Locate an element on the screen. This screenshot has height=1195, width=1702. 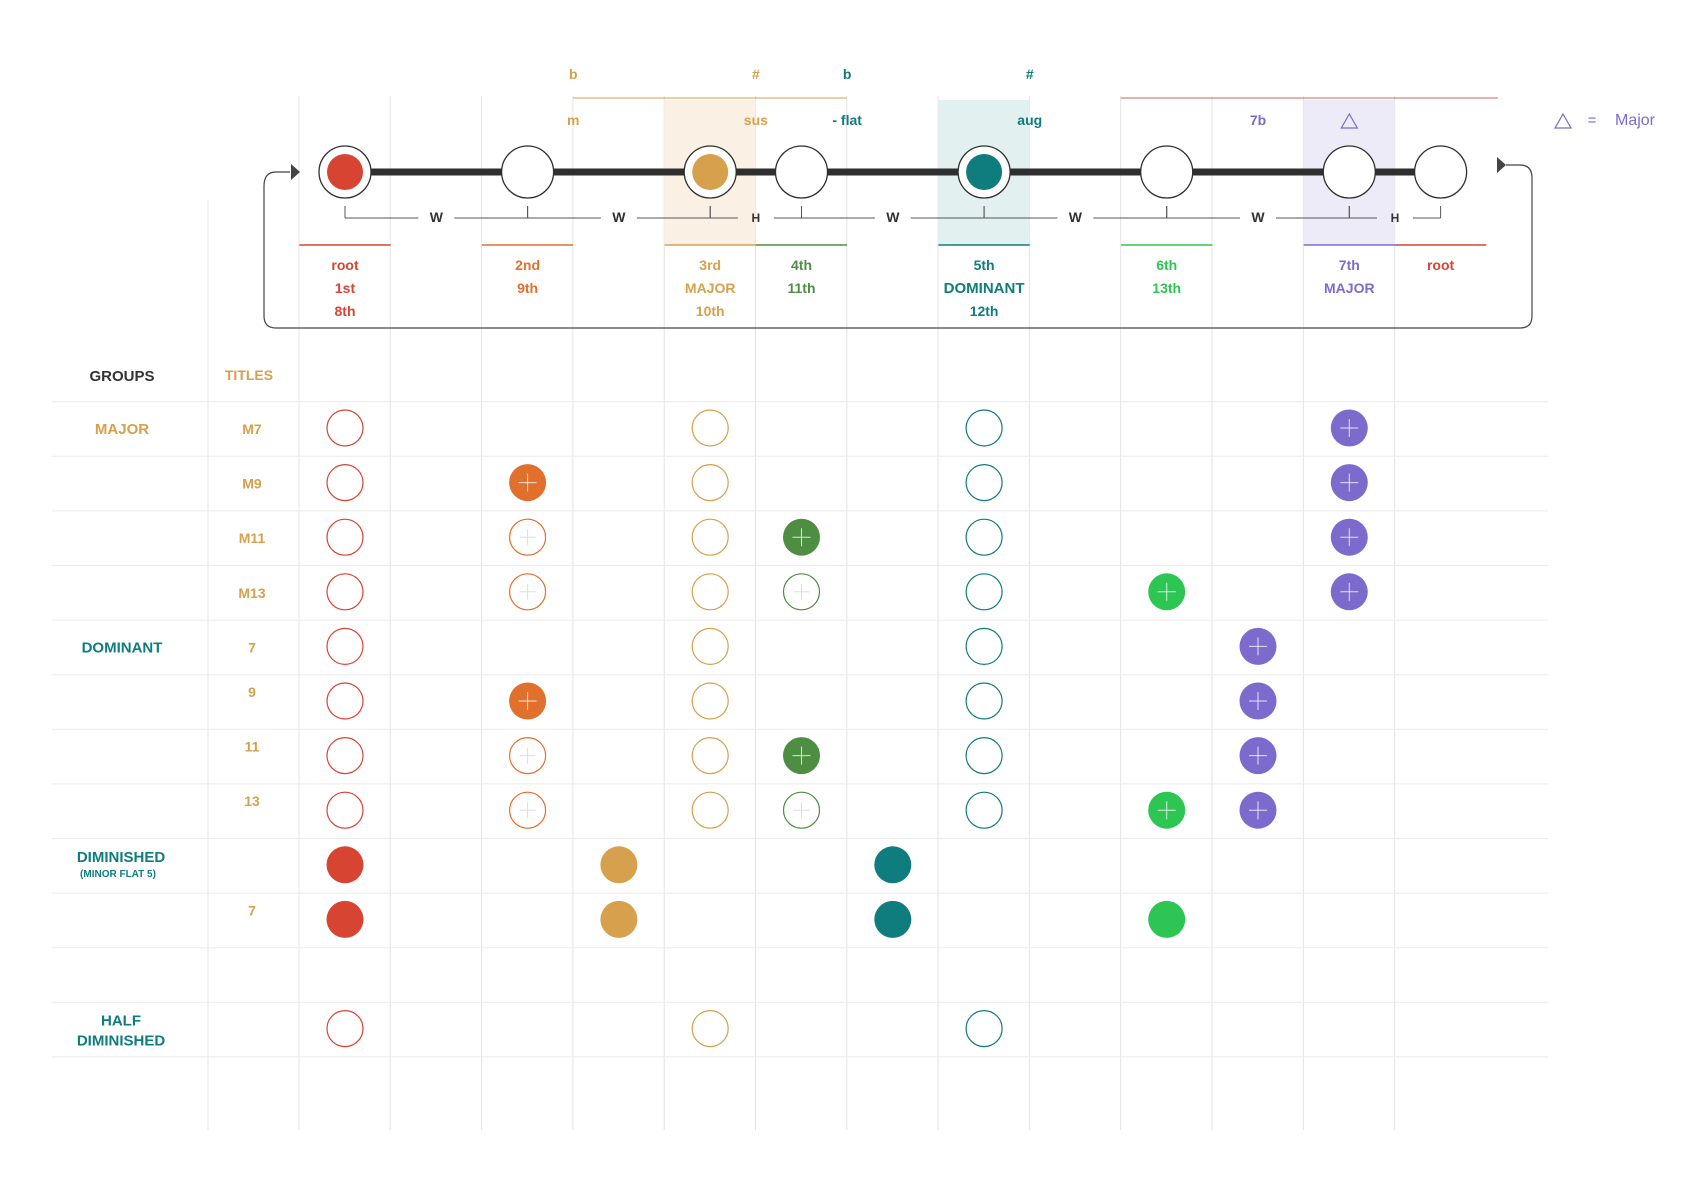
group-sublabel: (MINOR FLAT 5) is located at coordinates (118, 874).